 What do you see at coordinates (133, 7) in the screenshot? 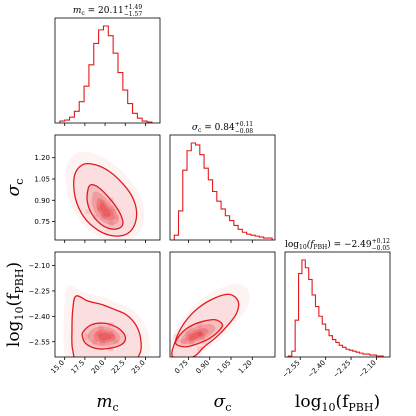
I see `title-upper-error: +1.49` at bounding box center [133, 7].